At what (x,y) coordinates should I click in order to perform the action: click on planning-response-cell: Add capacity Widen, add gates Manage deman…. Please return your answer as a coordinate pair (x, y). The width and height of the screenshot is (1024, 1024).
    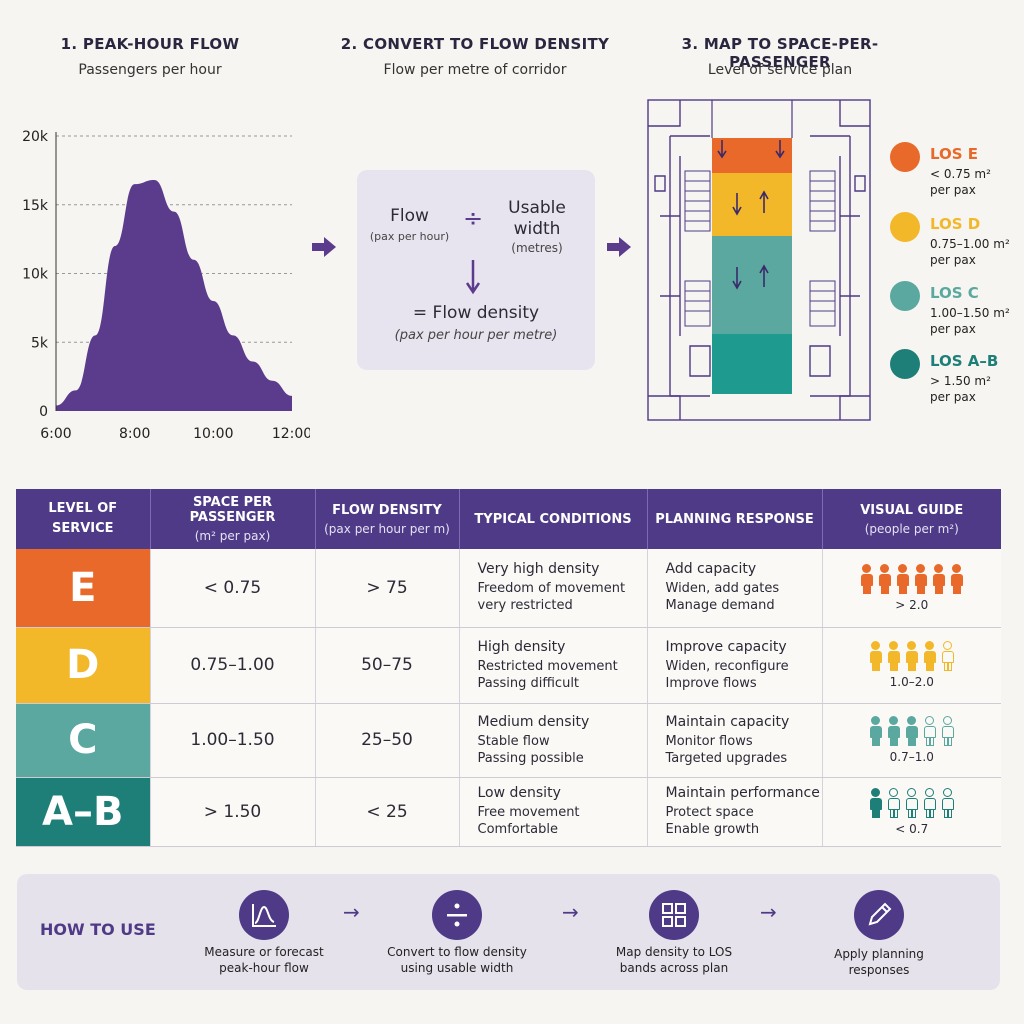
    Looking at the image, I should click on (734, 588).